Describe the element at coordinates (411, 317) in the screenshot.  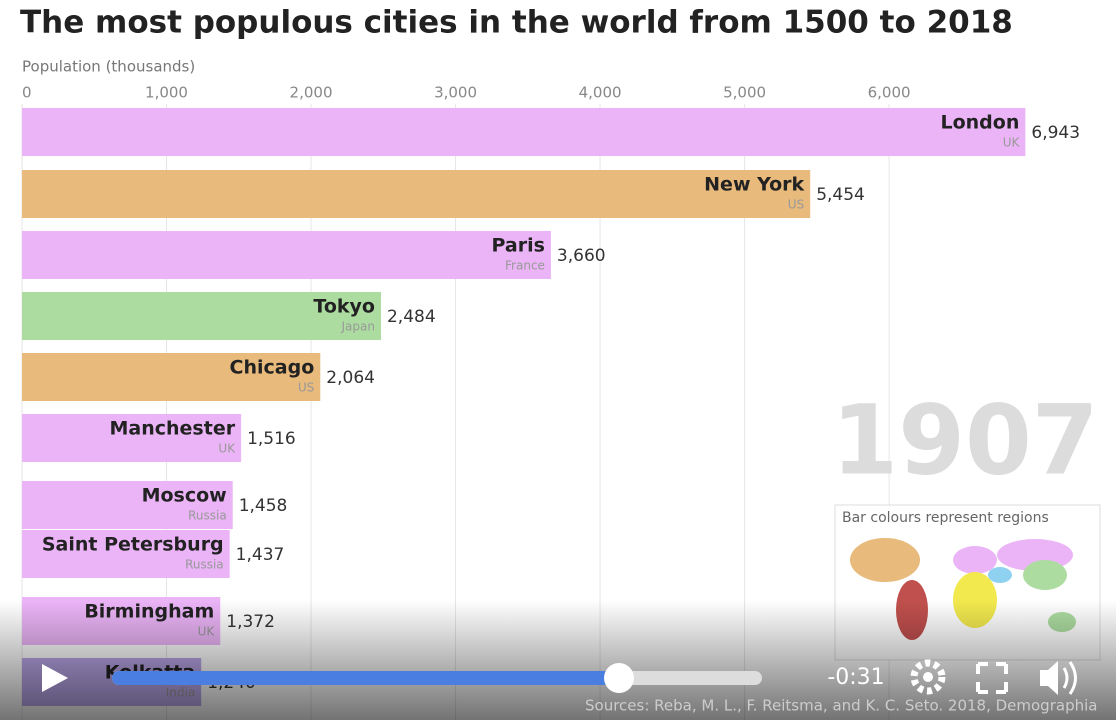
I see `value-label: 2,484` at that location.